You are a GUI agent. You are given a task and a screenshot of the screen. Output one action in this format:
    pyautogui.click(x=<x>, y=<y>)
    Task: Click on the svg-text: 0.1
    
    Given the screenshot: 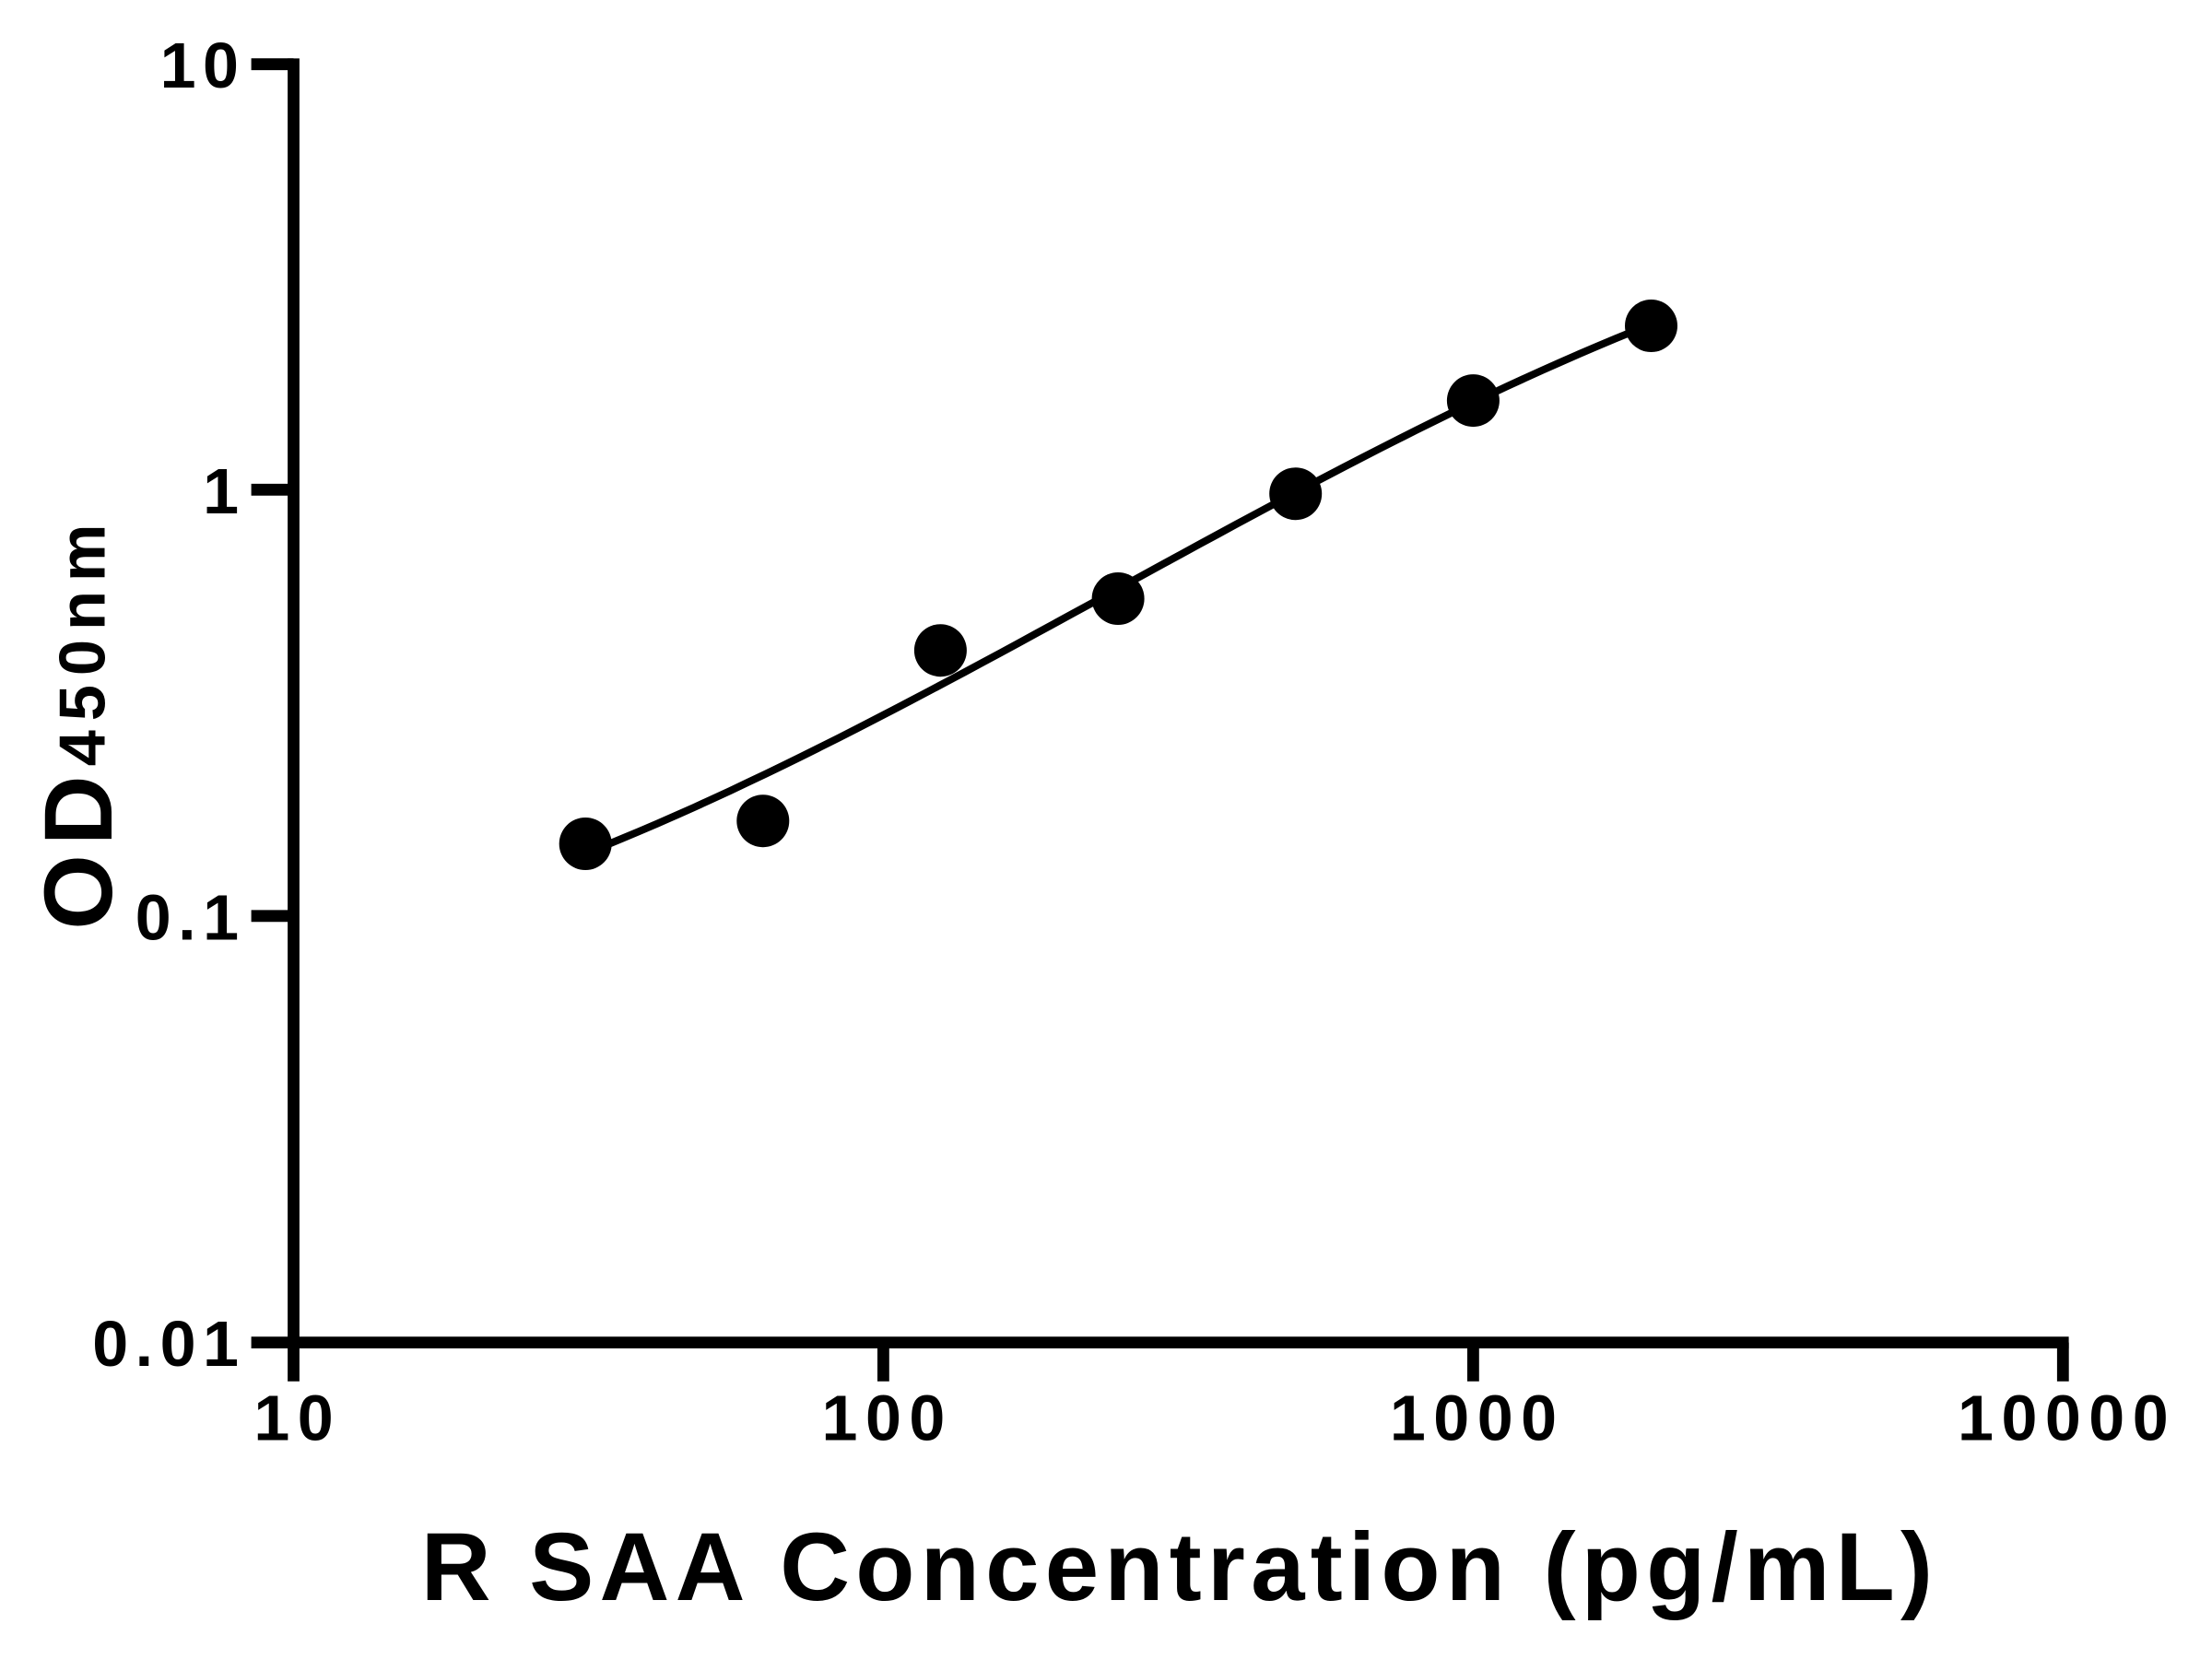 What is the action you would take?
    pyautogui.click(x=190, y=917)
    